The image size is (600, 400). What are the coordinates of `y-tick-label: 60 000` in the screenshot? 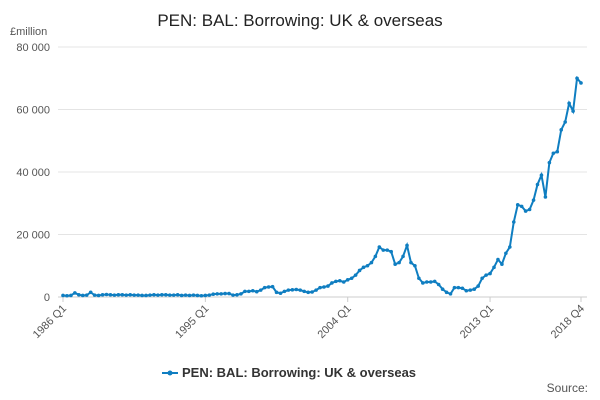 It's located at (33, 111).